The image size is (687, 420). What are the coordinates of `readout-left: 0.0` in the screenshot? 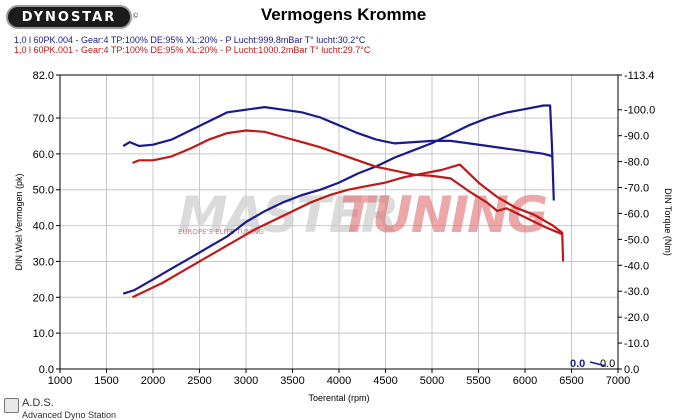 It's located at (577, 364).